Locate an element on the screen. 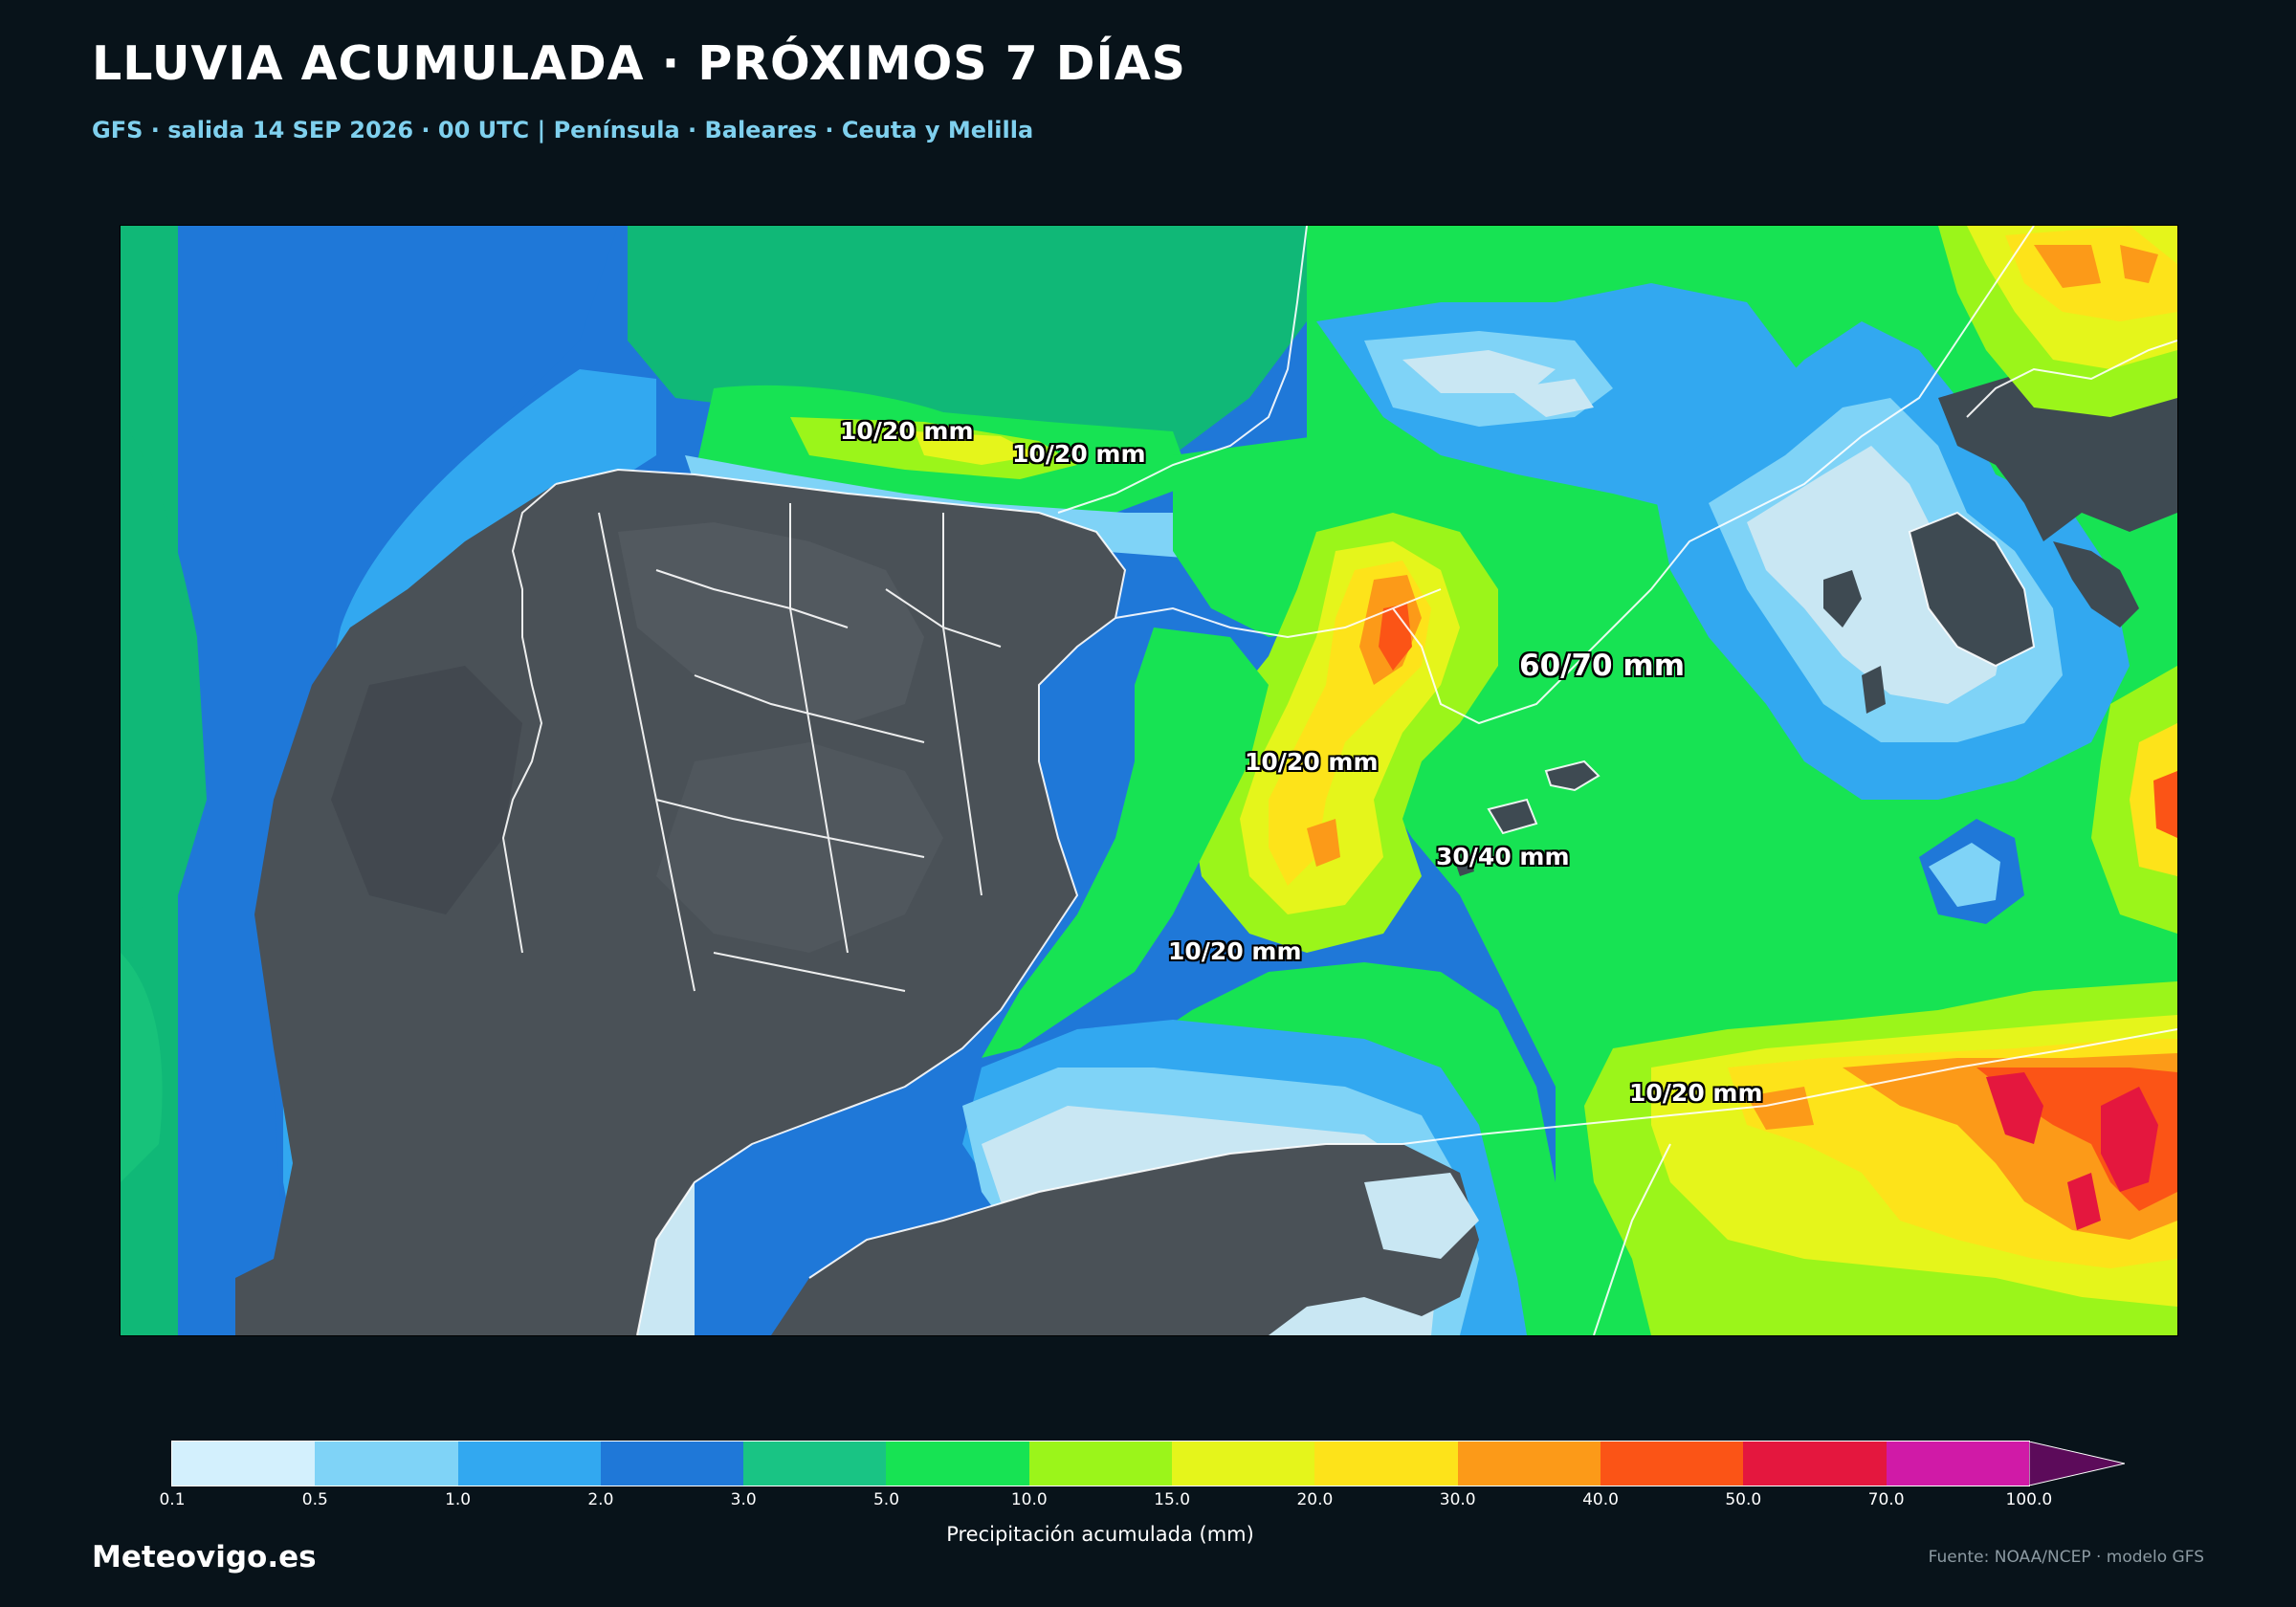 Image resolution: width=2296 pixels, height=1607 pixels. colorbar-tick-label: 3.0 is located at coordinates (744, 1499).